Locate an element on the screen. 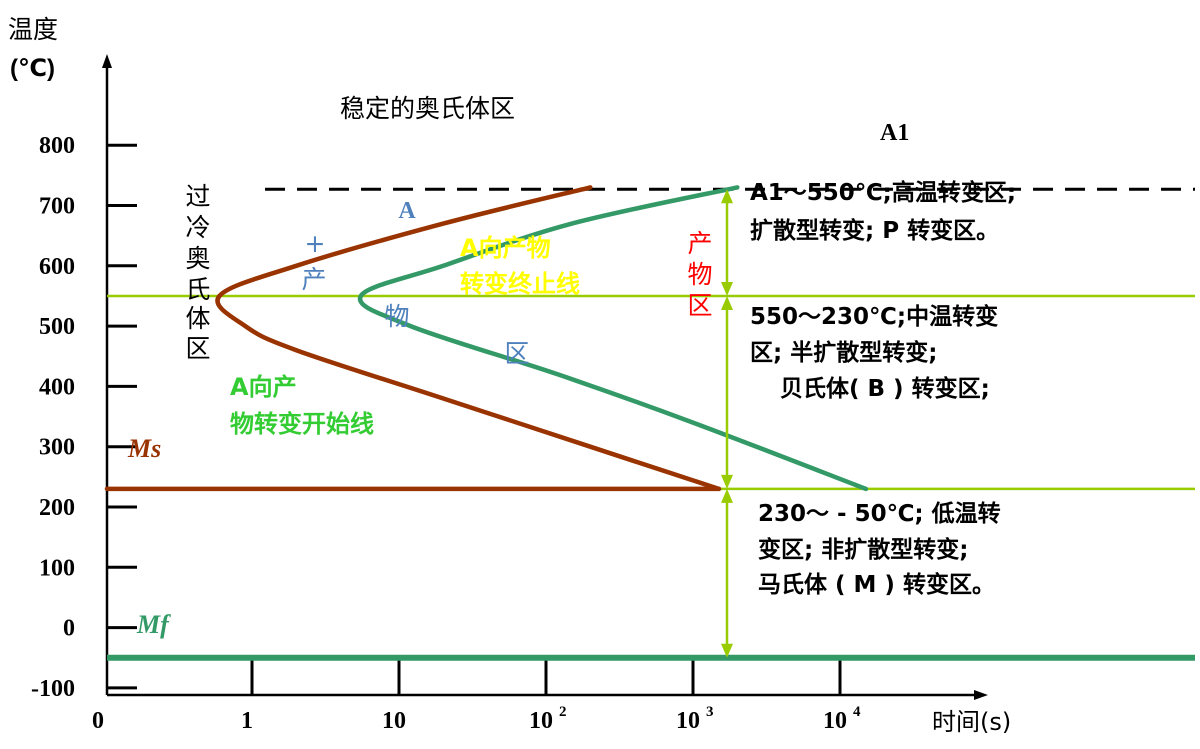 This screenshot has height=749, width=1200. y-tick-label: 500 is located at coordinates (57, 327).